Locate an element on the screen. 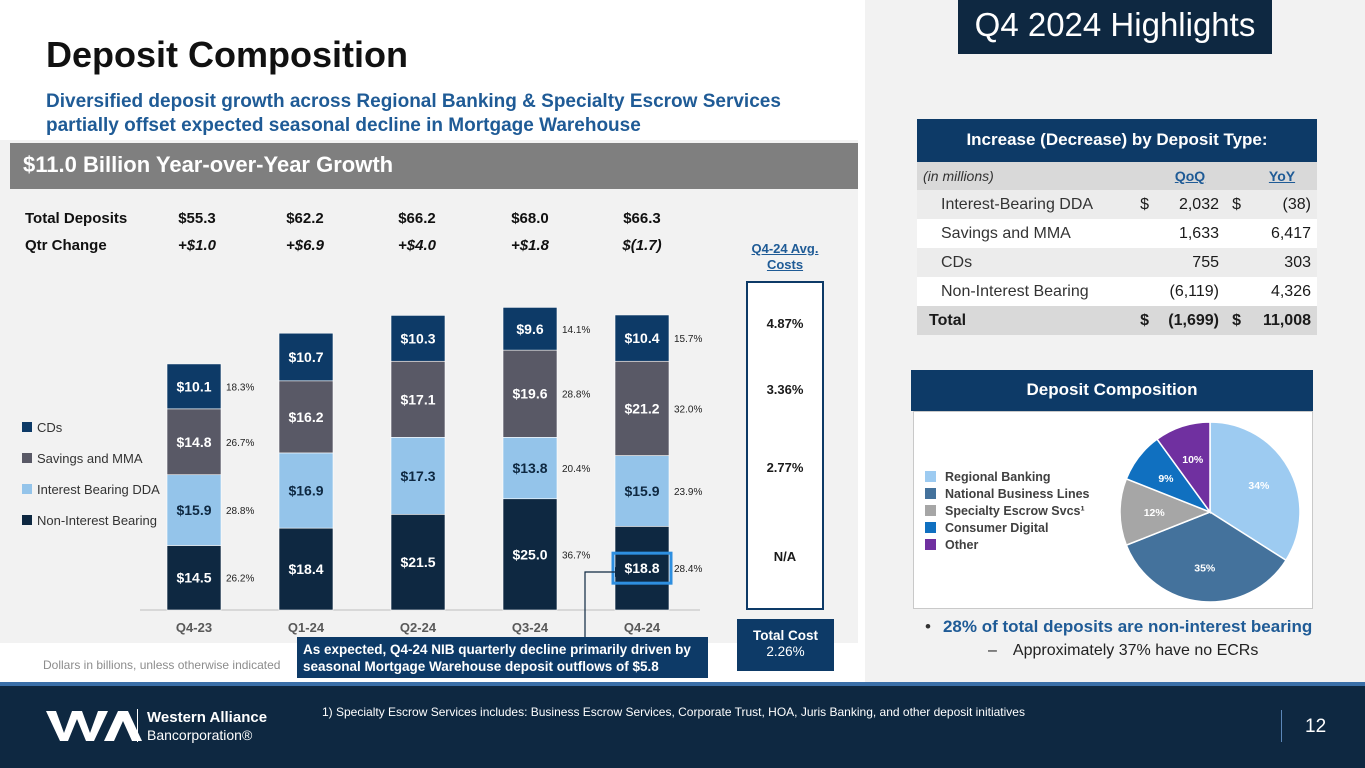 The height and width of the screenshot is (768, 1365). bar-value-label: $10.3 is located at coordinates (417, 338).